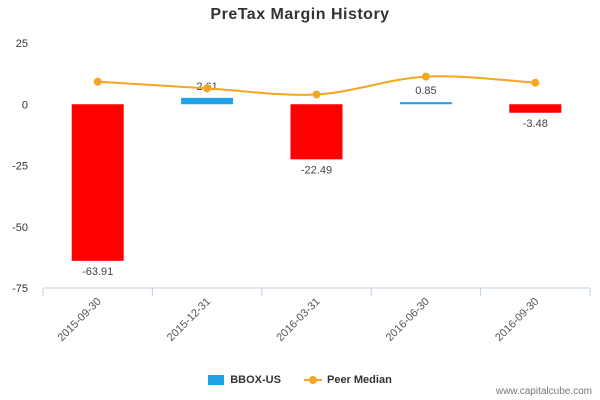 Image resolution: width=600 pixels, height=400 pixels. I want to click on y-axis-ticks: 25 0 -25 -50 -75, so click(20, 166).